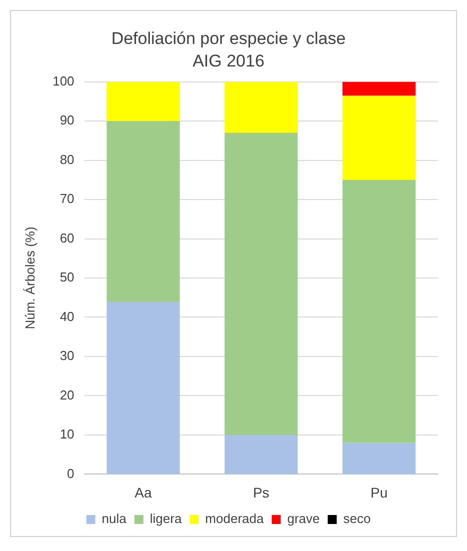 This screenshot has width=467, height=551. What do you see at coordinates (115, 518) in the screenshot?
I see `legend-label: nula` at bounding box center [115, 518].